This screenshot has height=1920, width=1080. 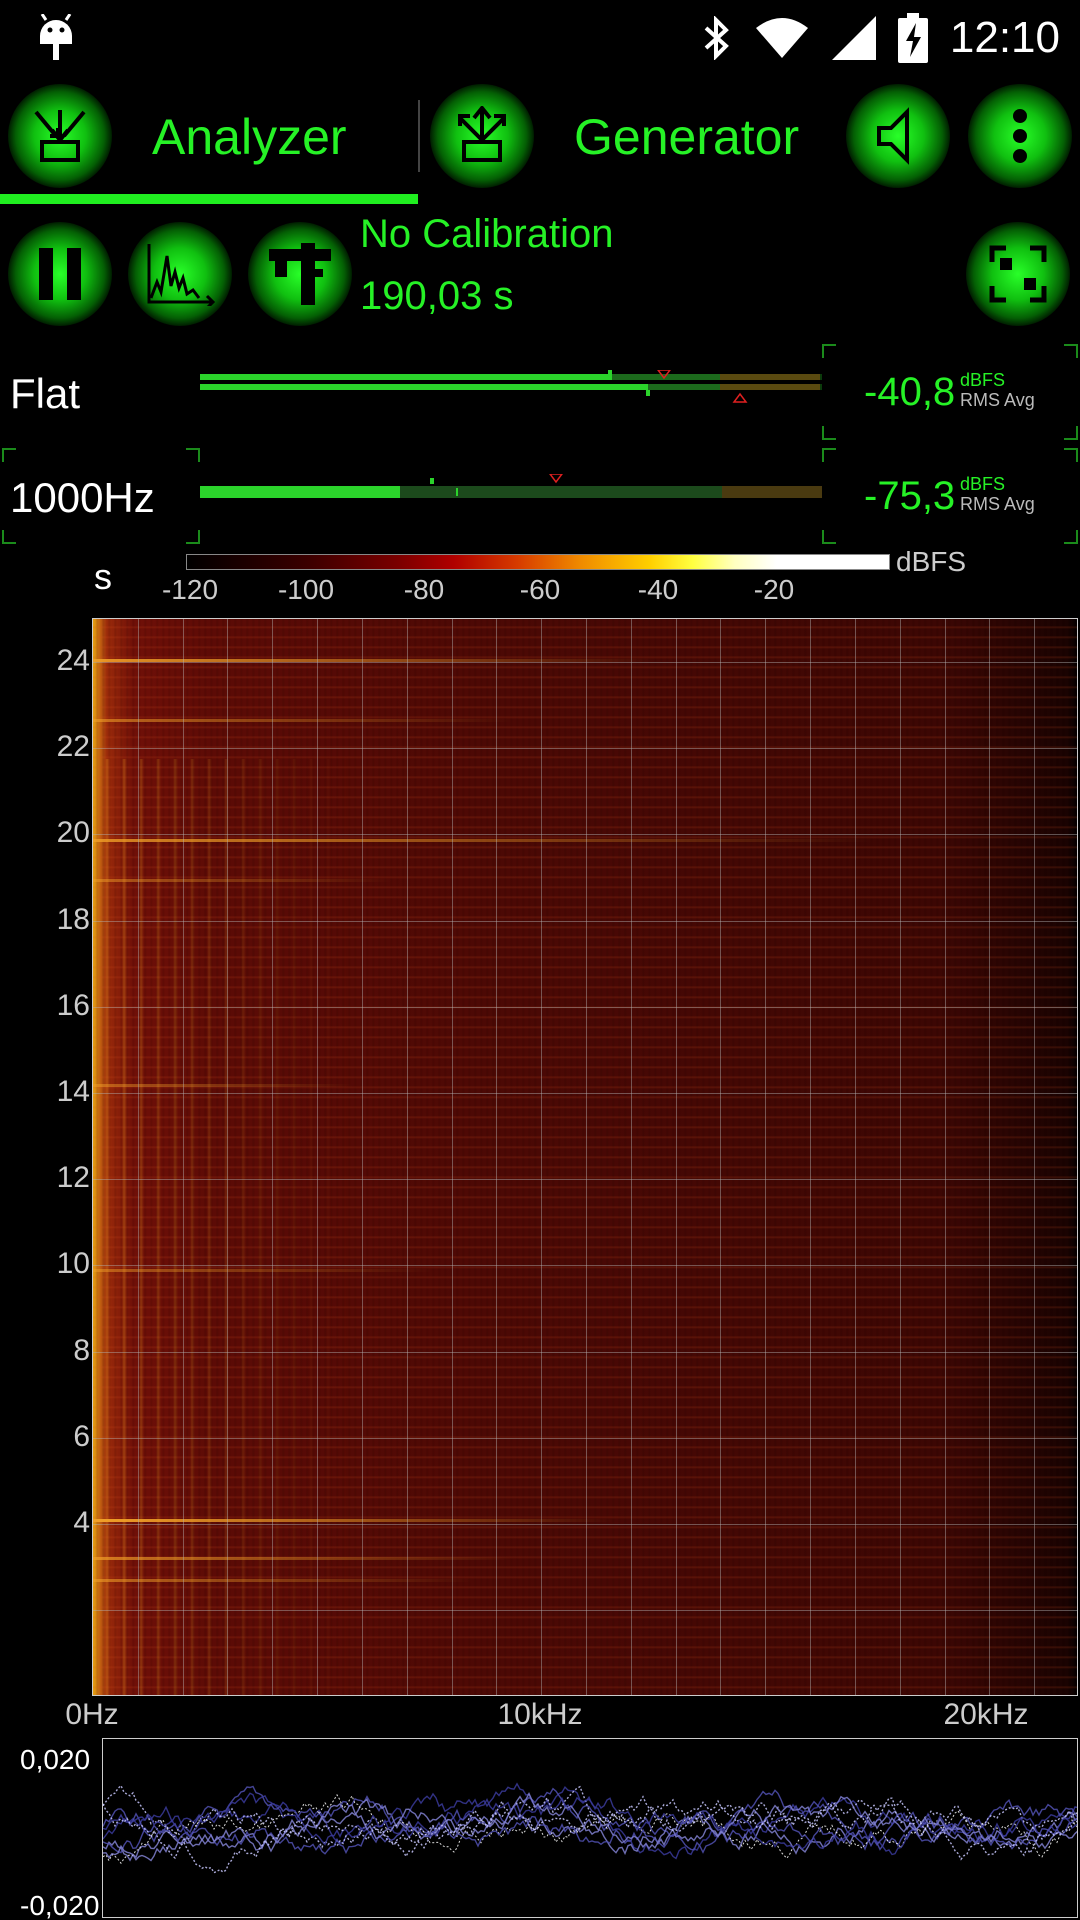 I want to click on meter-flat: Flat -40,8 dBFS RMS Avg, so click(x=540, y=392).